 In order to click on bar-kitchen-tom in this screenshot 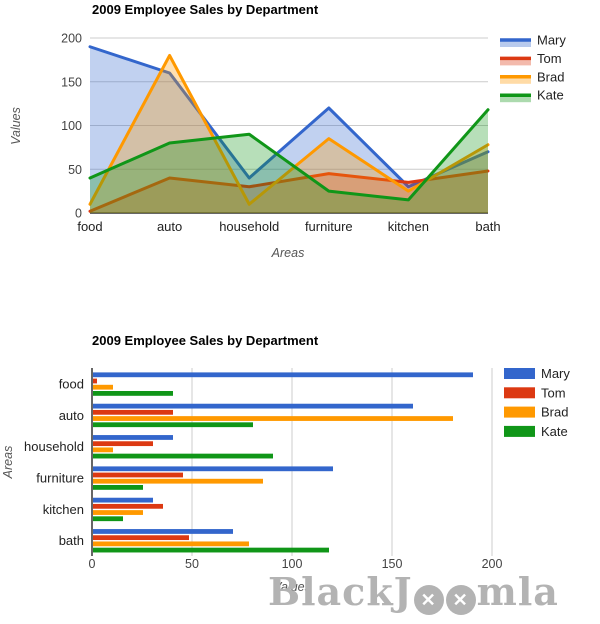, I will do `click(128, 506)`.